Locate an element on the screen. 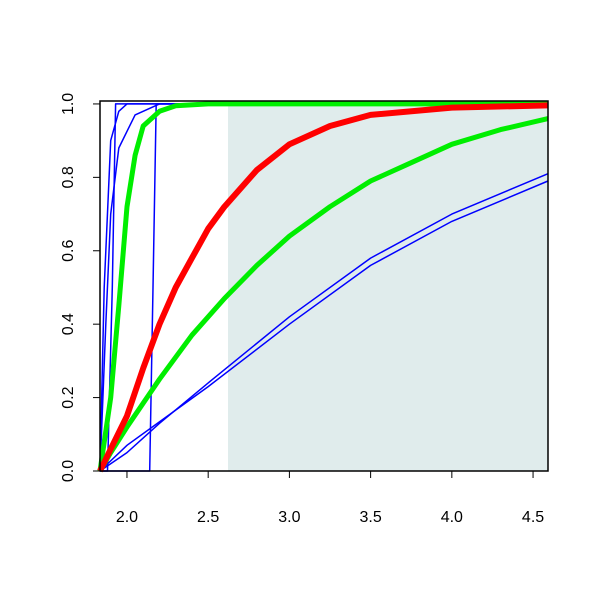  x-tick-label: 4.0 is located at coordinates (452, 517).